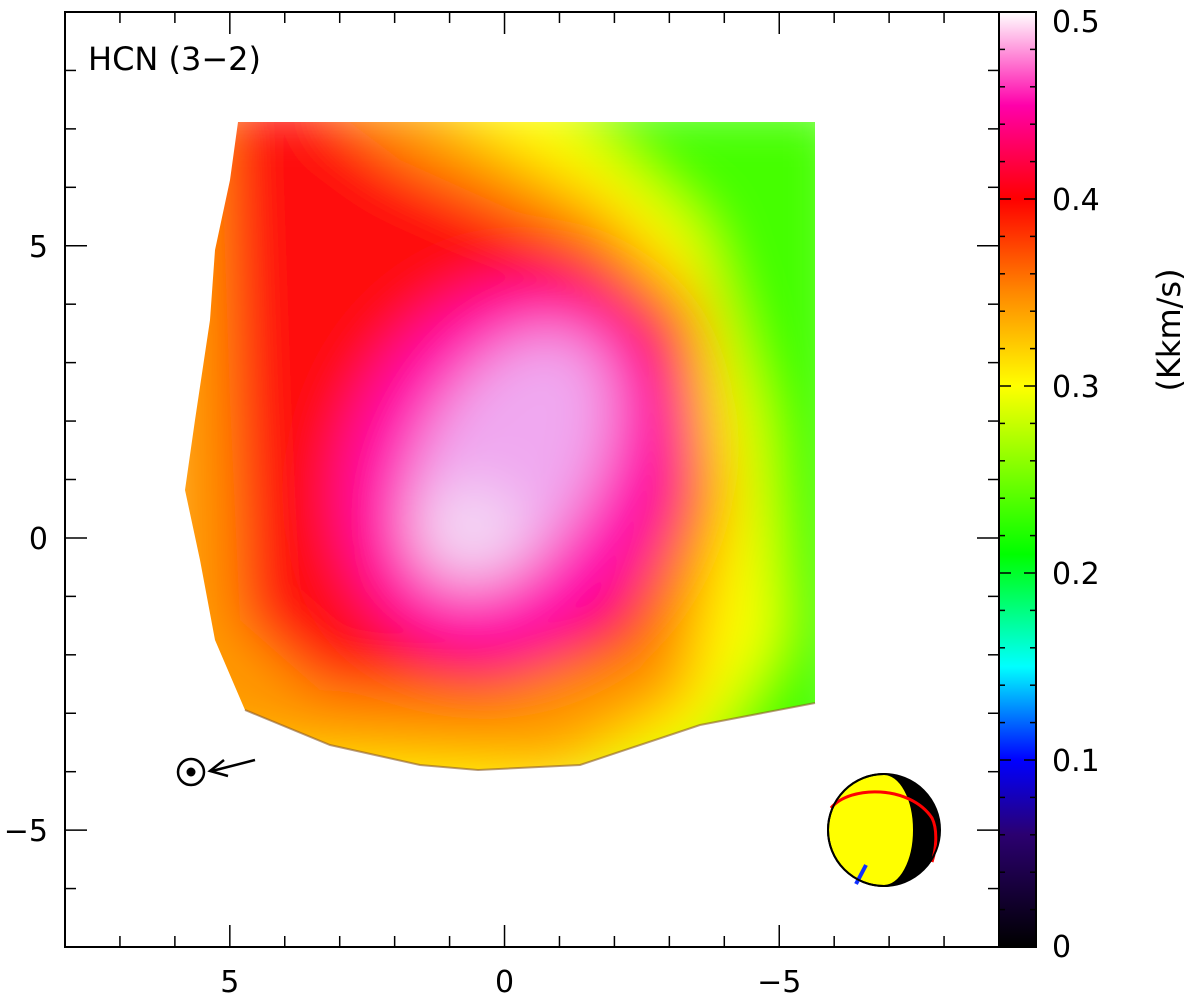 The height and width of the screenshot is (998, 1200). What do you see at coordinates (1076, 485) in the screenshot?
I see `colorbar-tick-labels: 0 0.1 0.2 0.3 0.4 0.5` at bounding box center [1076, 485].